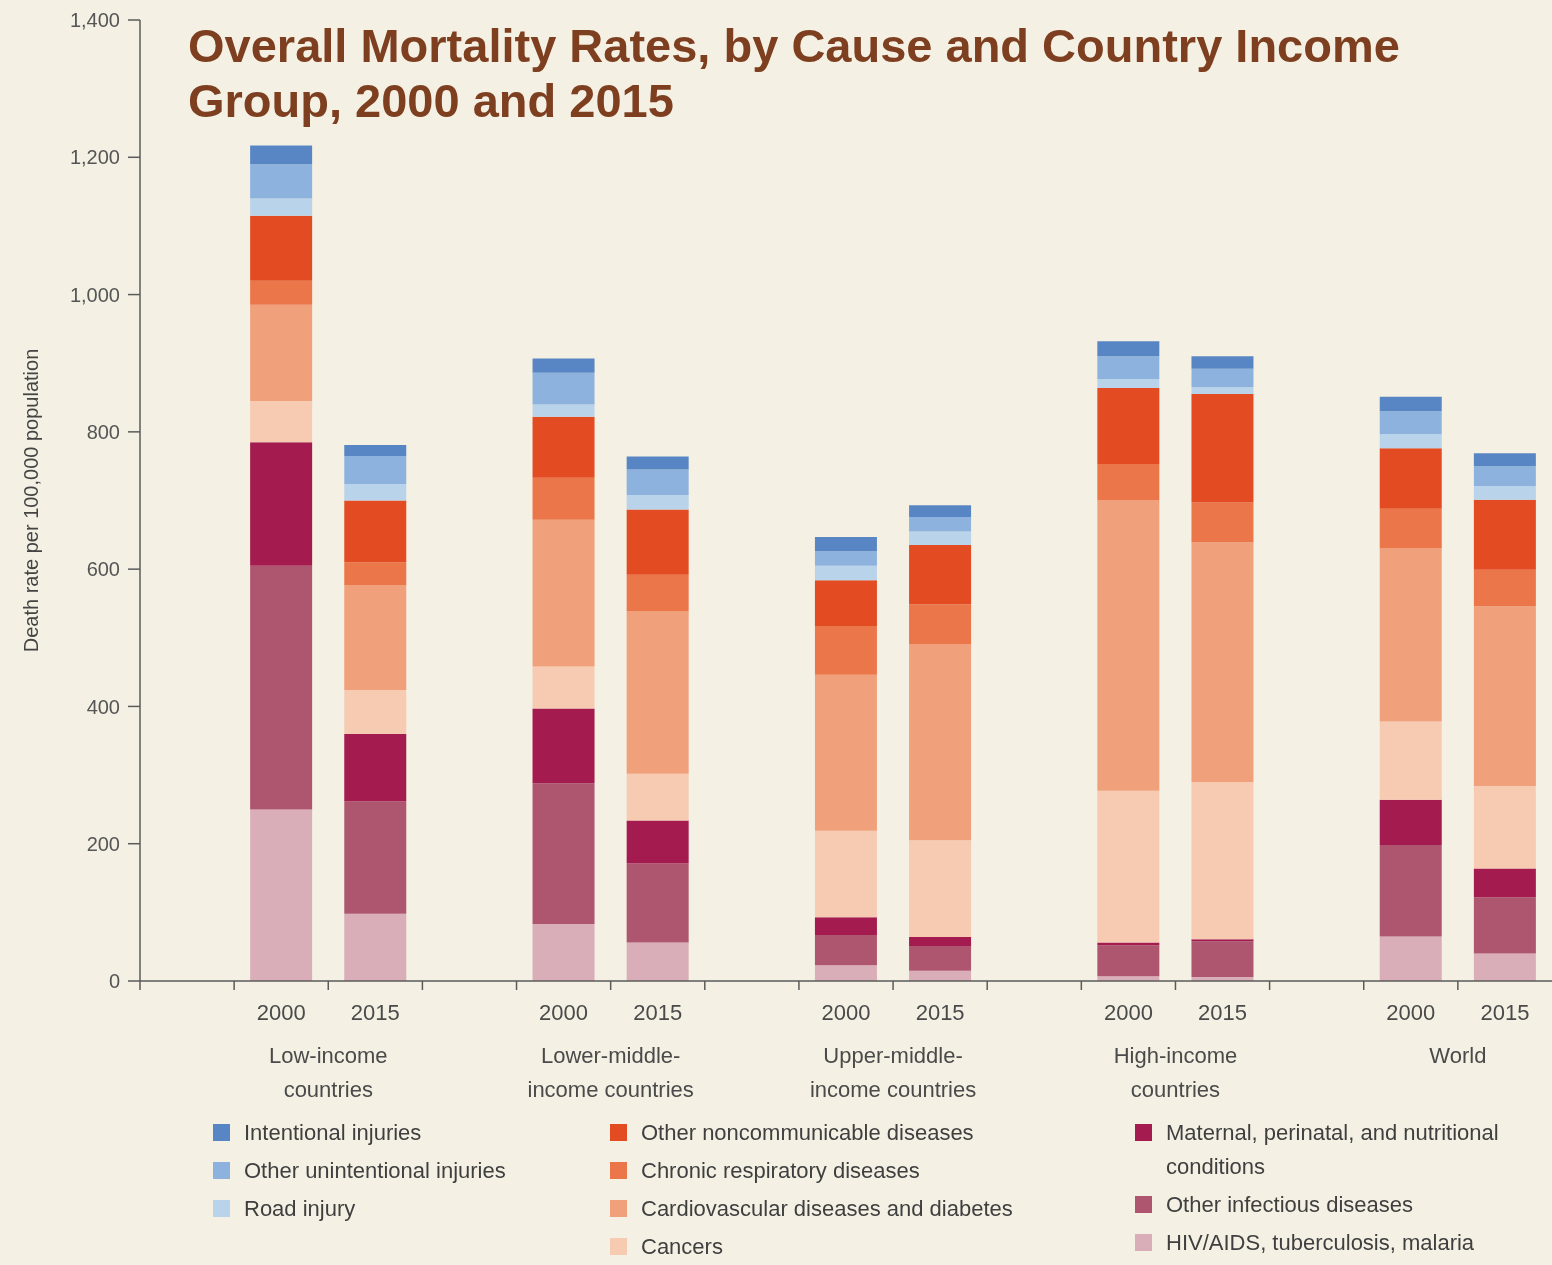  I want to click on legend-label: Other unintentional injuries, so click(375, 1171).